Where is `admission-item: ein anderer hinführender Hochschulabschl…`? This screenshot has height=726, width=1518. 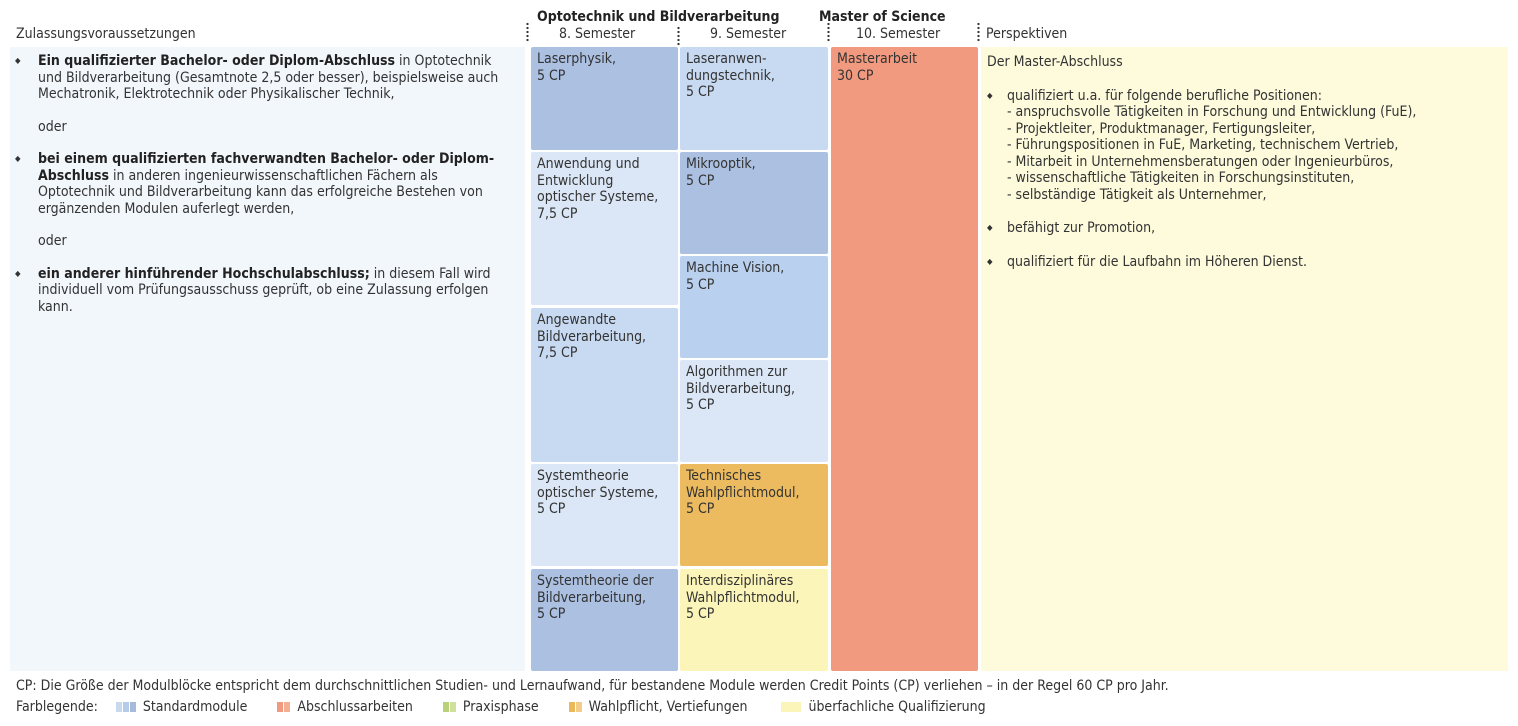
admission-item: ein anderer hinführender Hochschulabschl… is located at coordinates (262, 291).